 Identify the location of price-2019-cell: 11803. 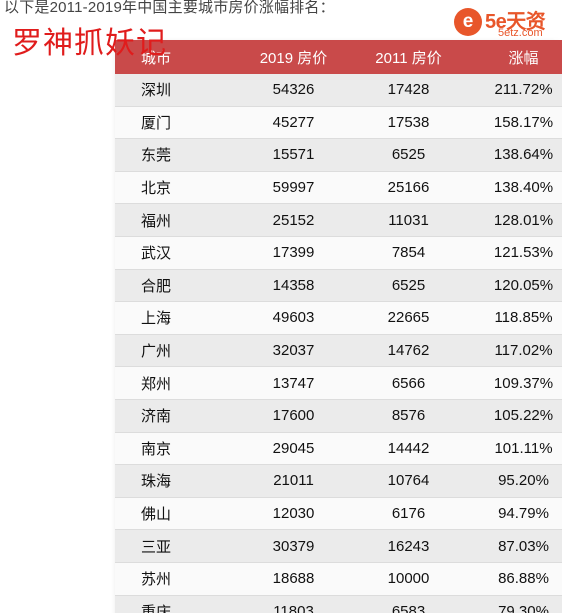
(293, 604).